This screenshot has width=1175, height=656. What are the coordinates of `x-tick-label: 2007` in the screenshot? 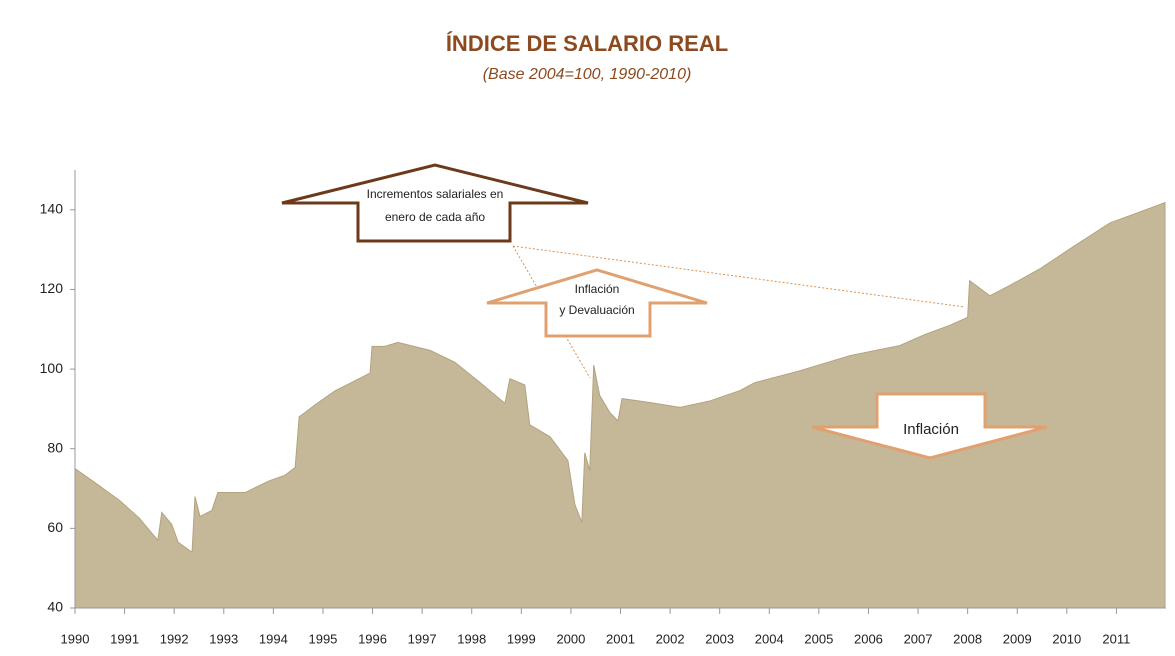 It's located at (918, 638).